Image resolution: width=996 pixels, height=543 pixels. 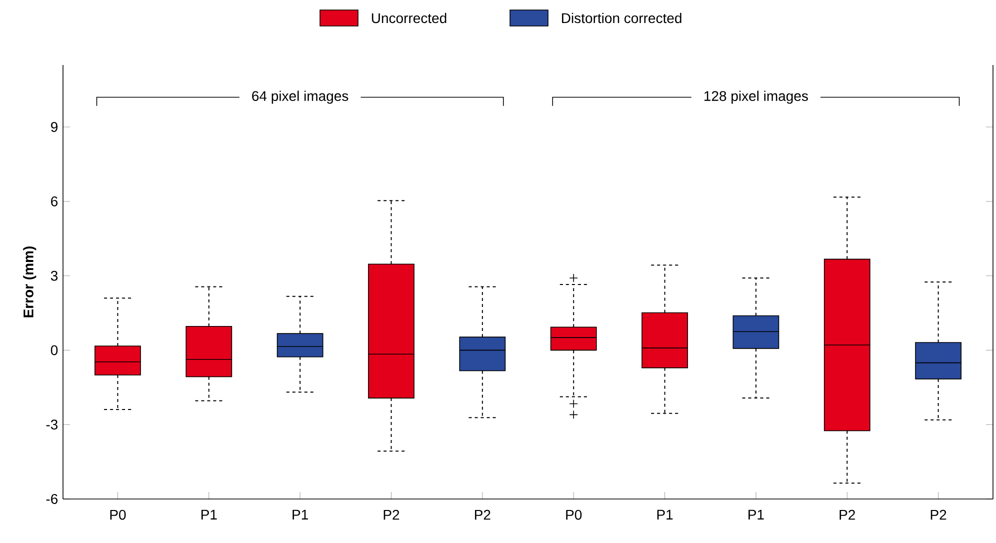 What do you see at coordinates (52, 499) in the screenshot?
I see `y-tick-label: -6` at bounding box center [52, 499].